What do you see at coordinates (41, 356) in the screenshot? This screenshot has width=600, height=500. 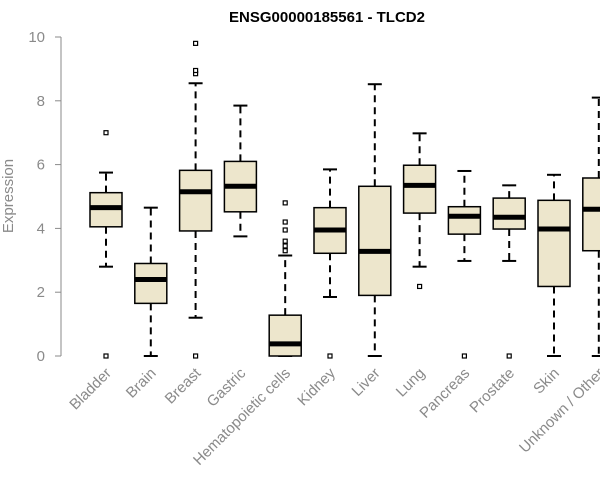 I see `y-tick-label: 0` at bounding box center [41, 356].